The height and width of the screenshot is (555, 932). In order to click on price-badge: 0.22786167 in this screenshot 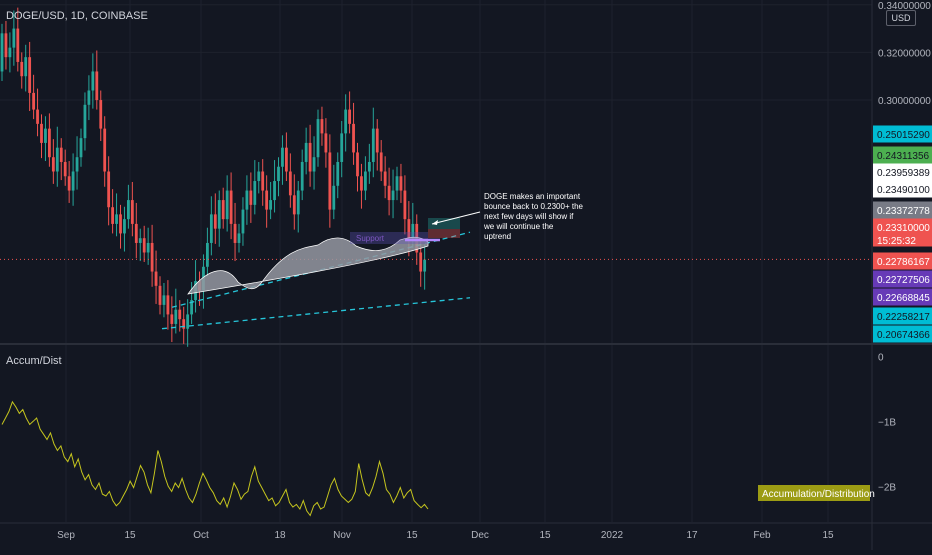, I will do `click(902, 261)`.